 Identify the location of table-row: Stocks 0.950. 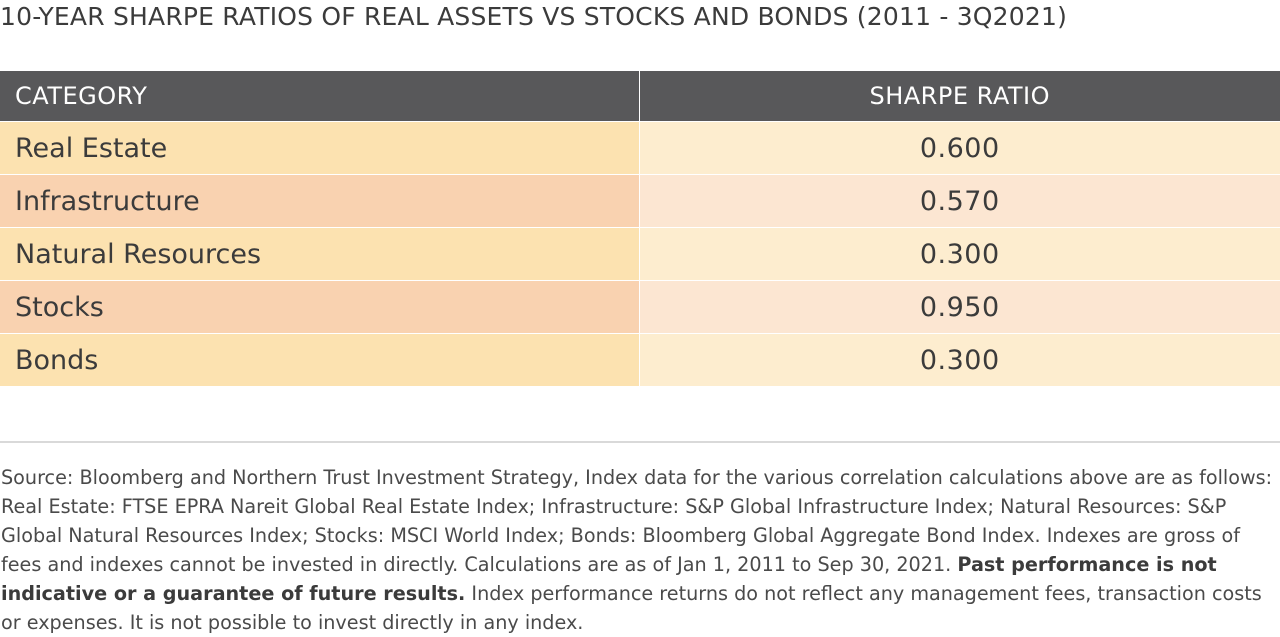
(640, 307).